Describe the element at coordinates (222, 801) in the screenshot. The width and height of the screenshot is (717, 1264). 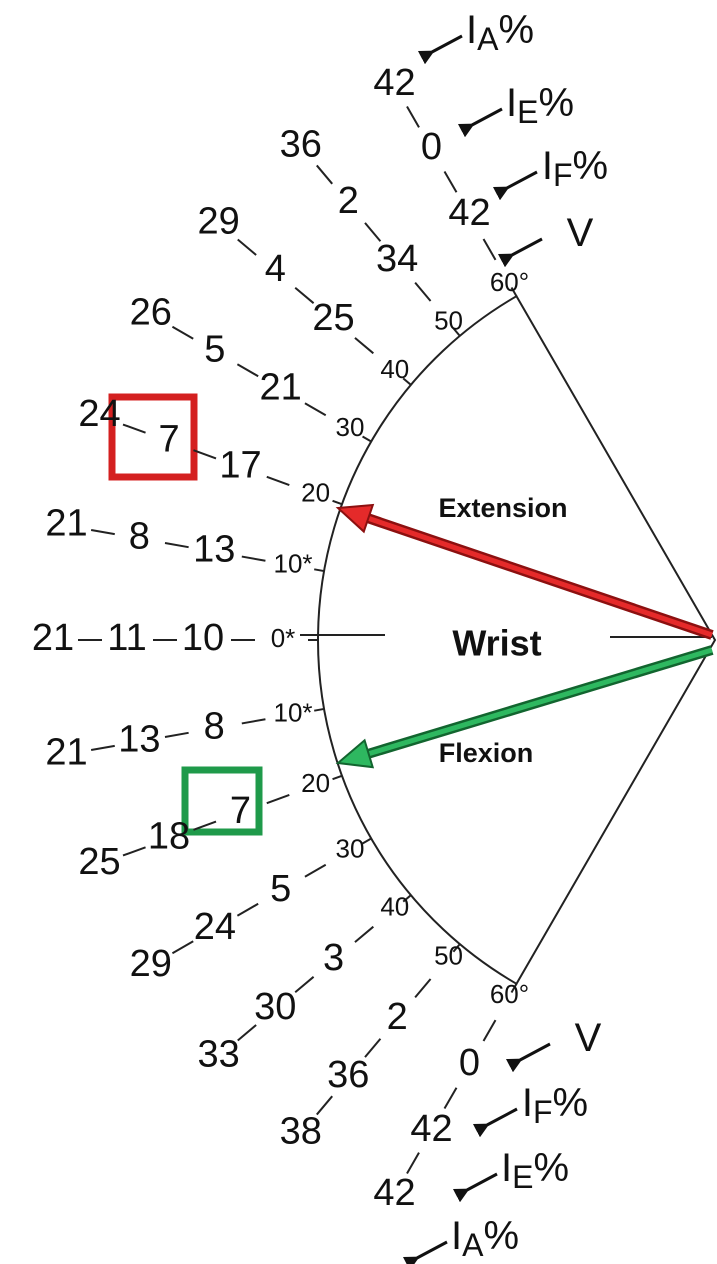
I see `highlight-box-green` at that location.